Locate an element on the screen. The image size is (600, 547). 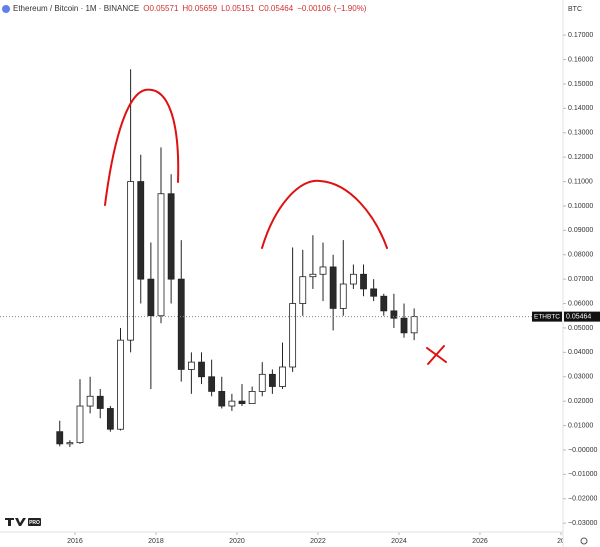
header-item: (−1.90%) is located at coordinates (350, 8).